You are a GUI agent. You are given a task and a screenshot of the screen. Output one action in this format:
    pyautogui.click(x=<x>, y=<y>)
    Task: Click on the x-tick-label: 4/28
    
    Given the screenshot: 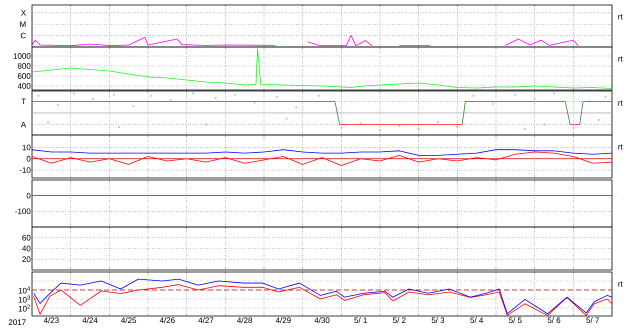 What is the action you would take?
    pyautogui.click(x=244, y=320)
    